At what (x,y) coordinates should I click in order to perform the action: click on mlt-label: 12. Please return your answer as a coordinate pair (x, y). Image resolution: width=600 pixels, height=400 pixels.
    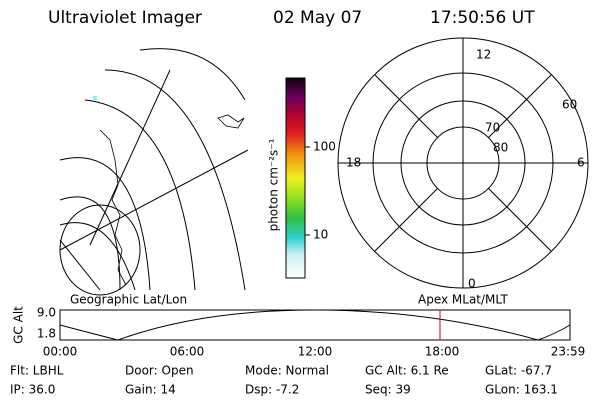
    Looking at the image, I should click on (483, 55).